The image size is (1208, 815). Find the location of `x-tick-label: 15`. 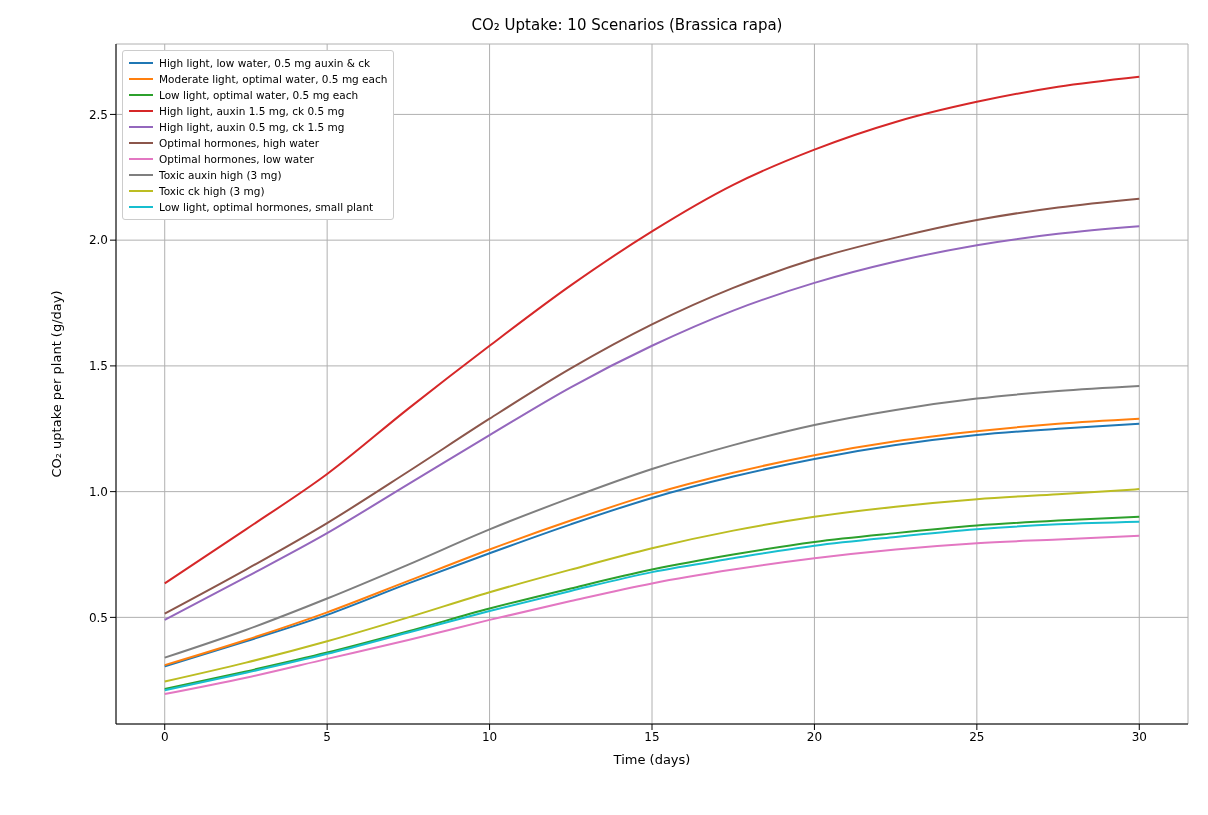

x-tick-label: 15 is located at coordinates (652, 736).